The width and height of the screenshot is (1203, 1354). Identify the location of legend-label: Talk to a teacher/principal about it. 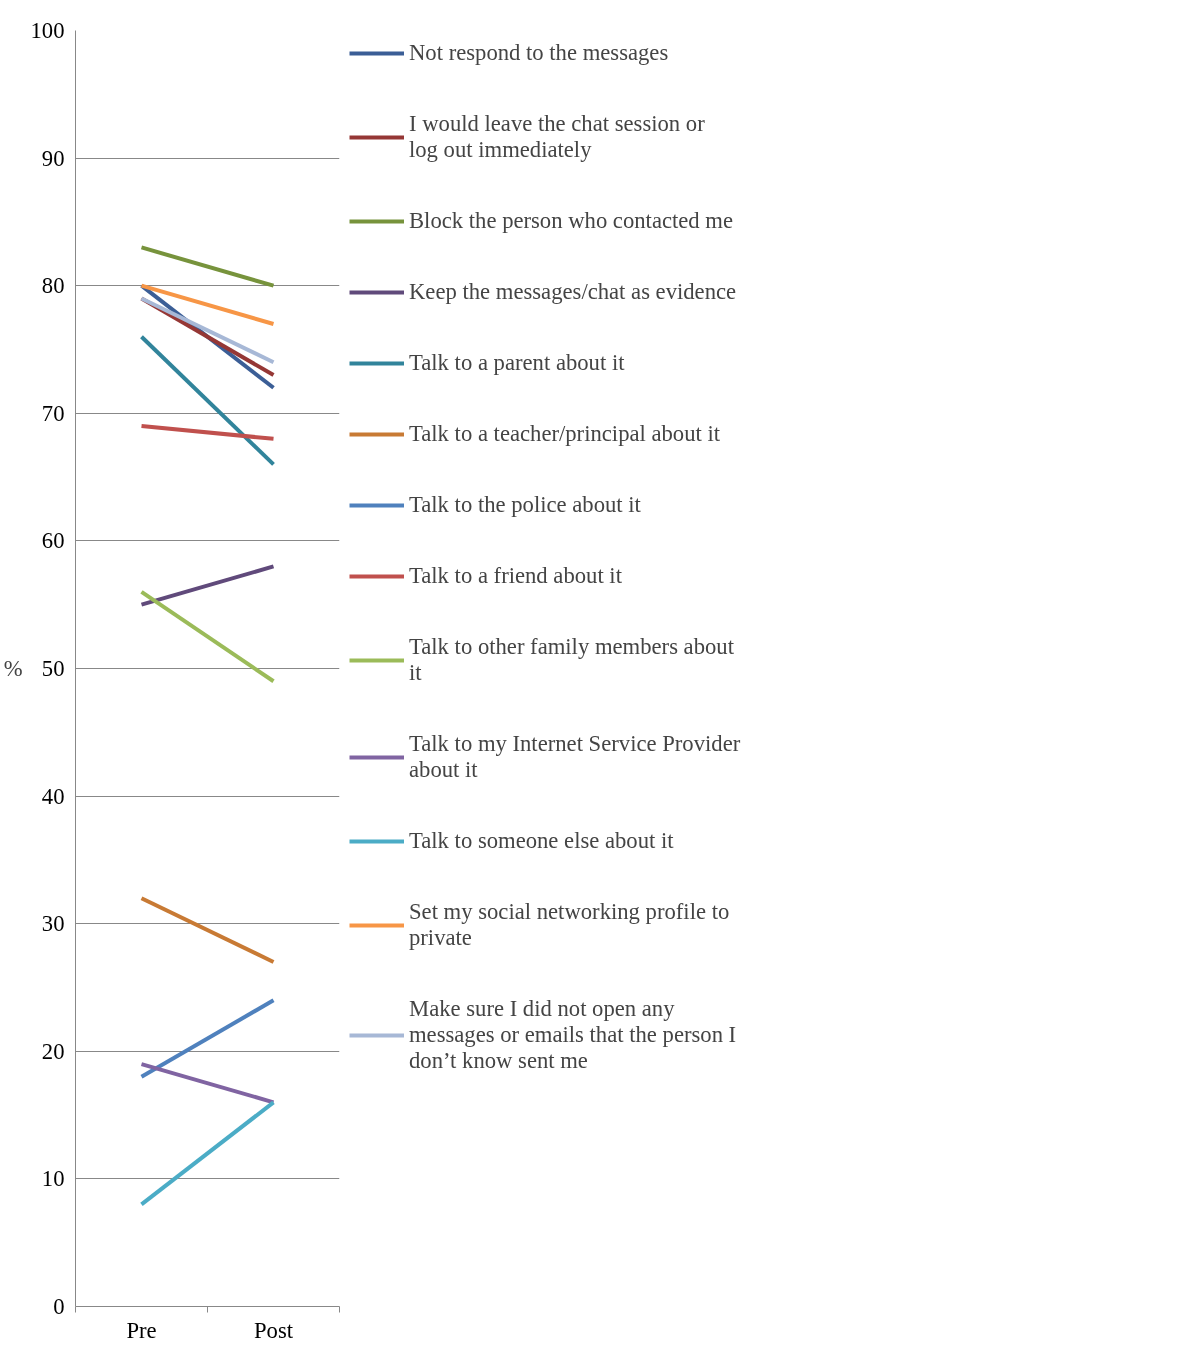
(565, 434).